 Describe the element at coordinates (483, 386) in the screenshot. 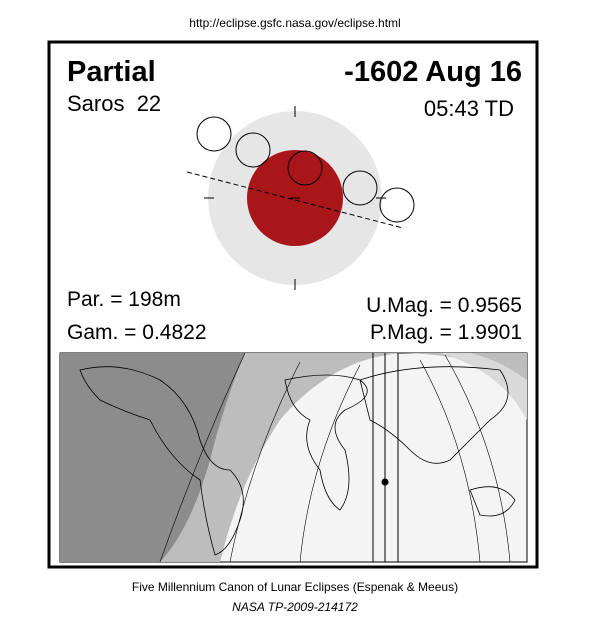

I see `penumbral-zone-east` at that location.